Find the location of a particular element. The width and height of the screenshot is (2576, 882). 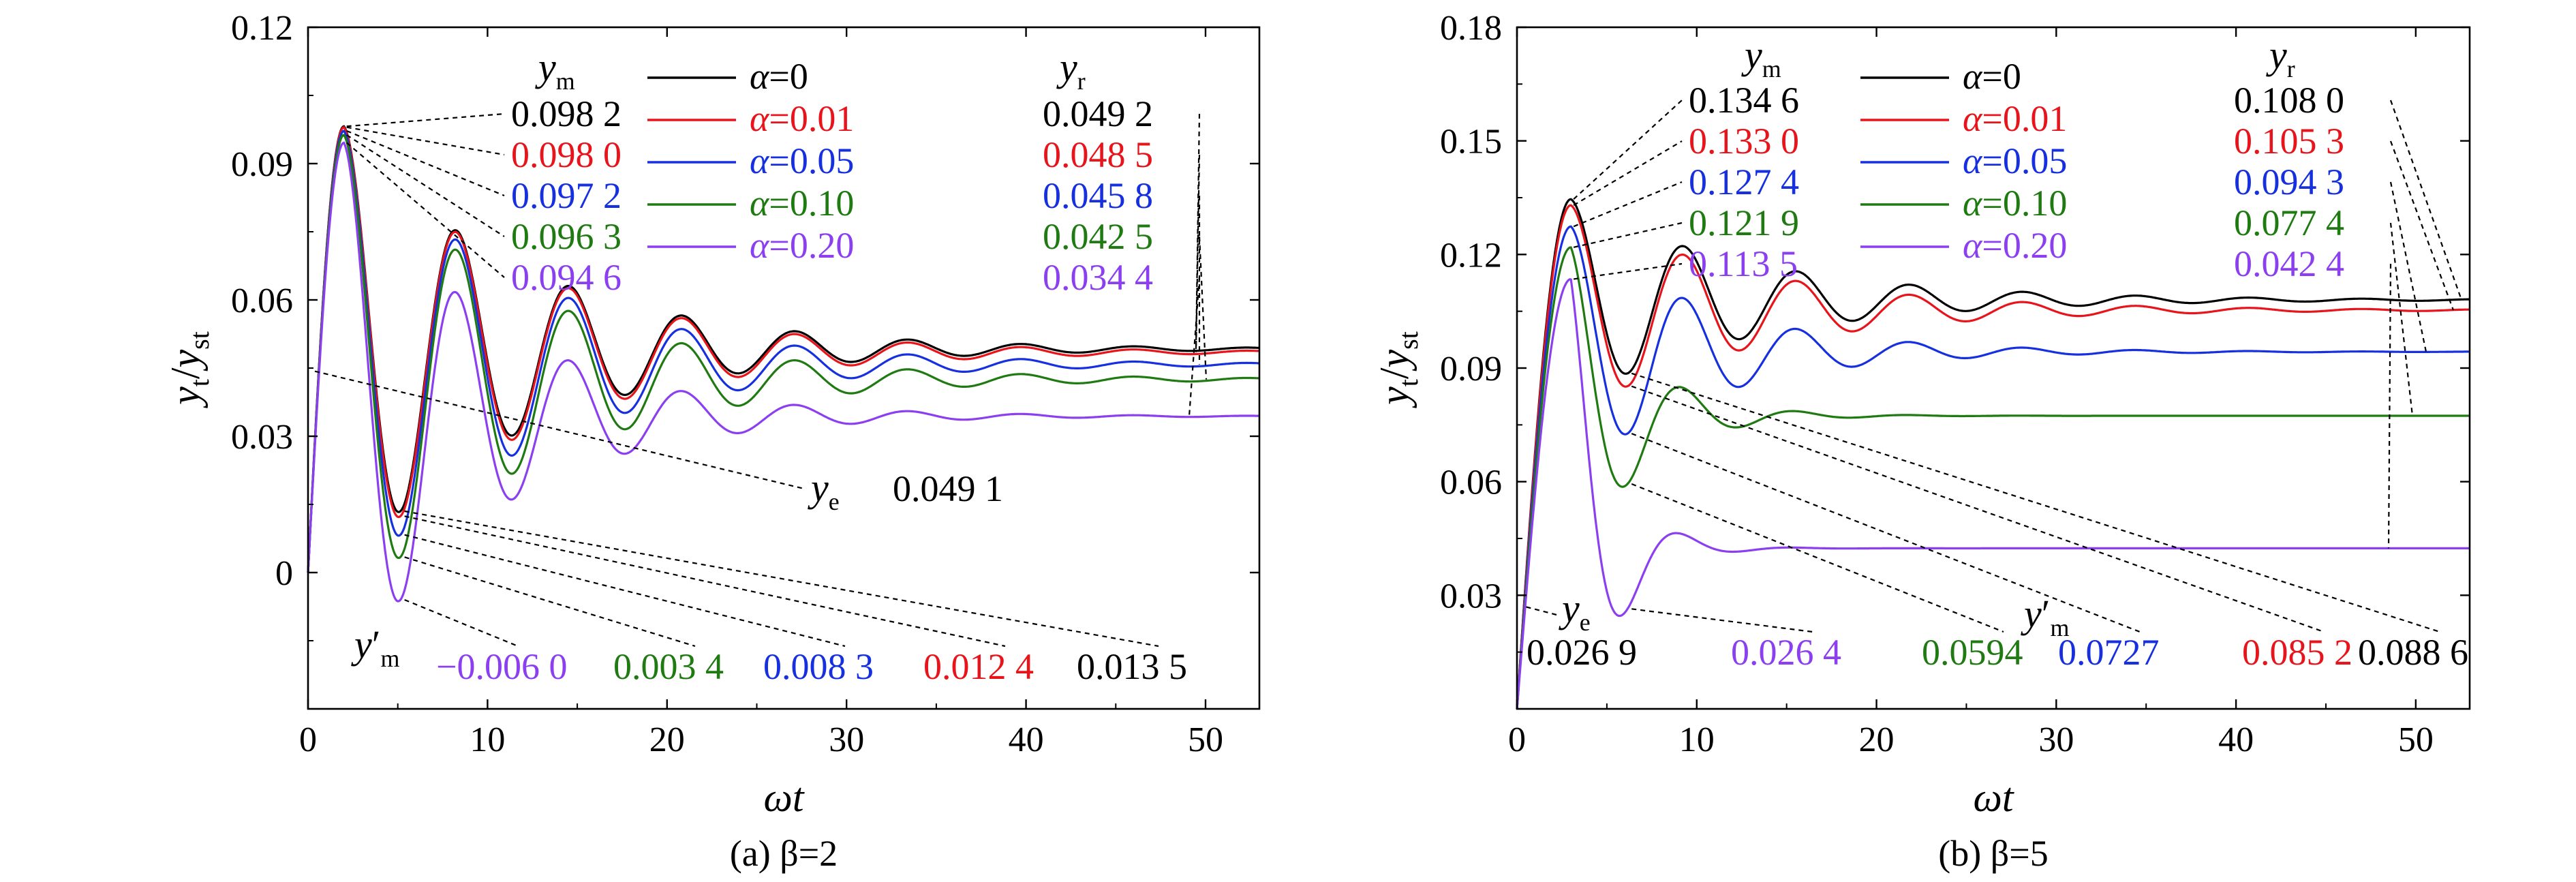

yr-value: 0.105 3 is located at coordinates (2289, 141).